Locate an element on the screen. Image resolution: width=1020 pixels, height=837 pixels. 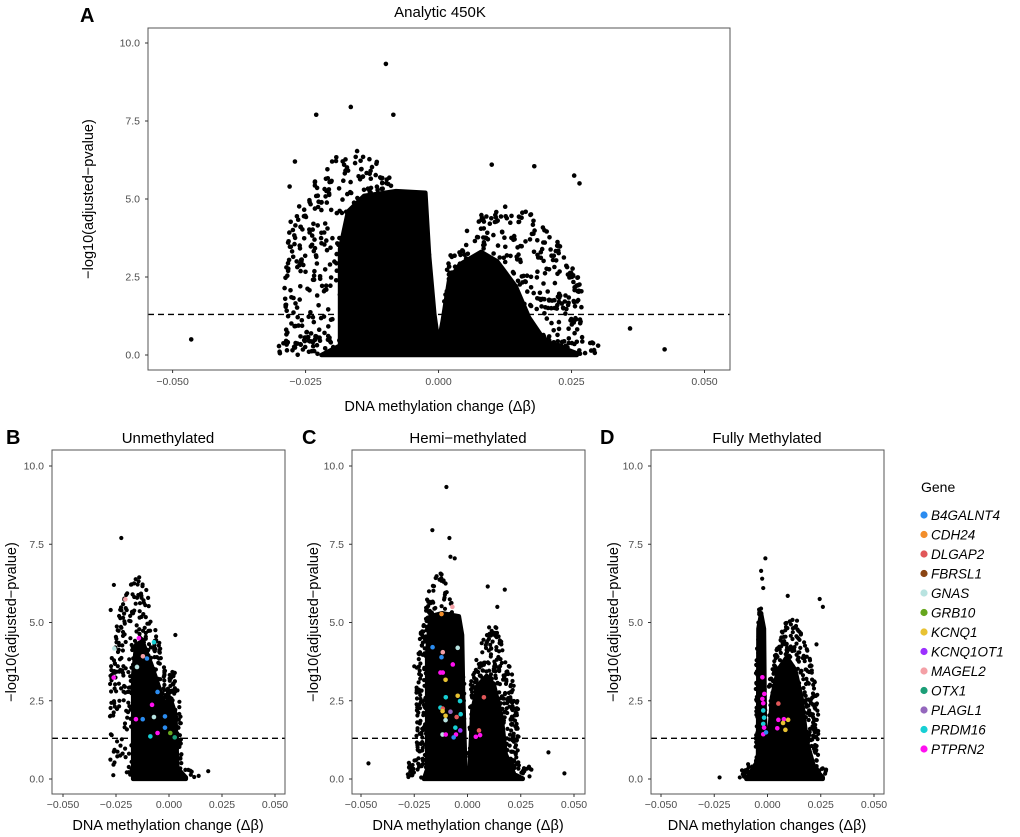
legend-label: B4GALNT4 is located at coordinates (965, 515).